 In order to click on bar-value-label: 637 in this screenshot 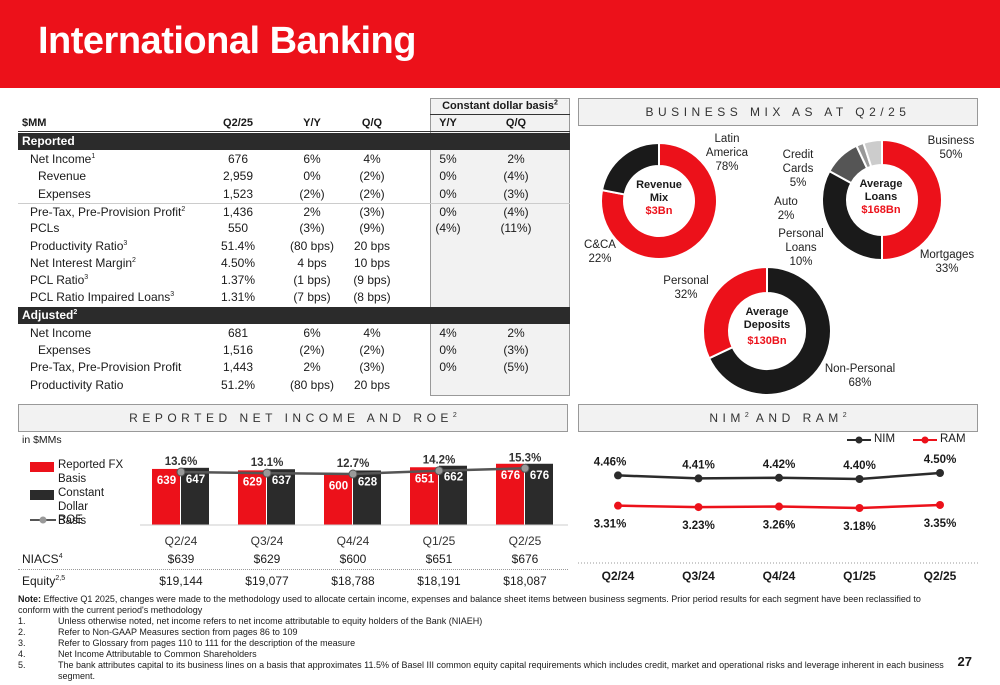, I will do `click(281, 481)`.